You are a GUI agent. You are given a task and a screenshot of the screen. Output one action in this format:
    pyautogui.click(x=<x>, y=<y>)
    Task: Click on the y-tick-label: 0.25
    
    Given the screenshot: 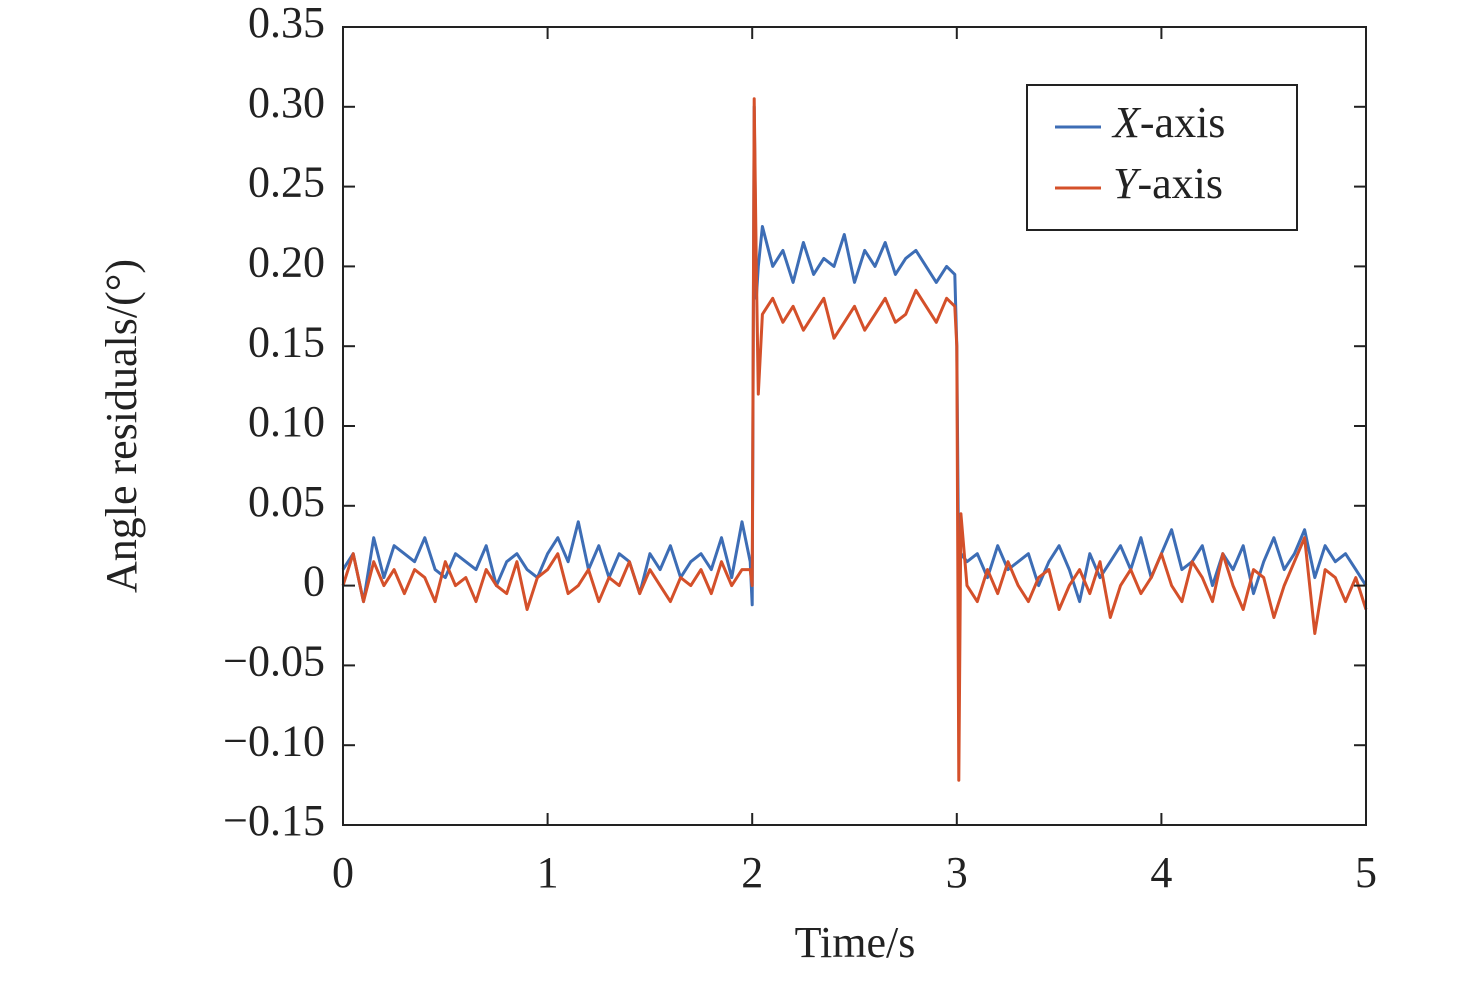 What is the action you would take?
    pyautogui.click(x=286, y=182)
    